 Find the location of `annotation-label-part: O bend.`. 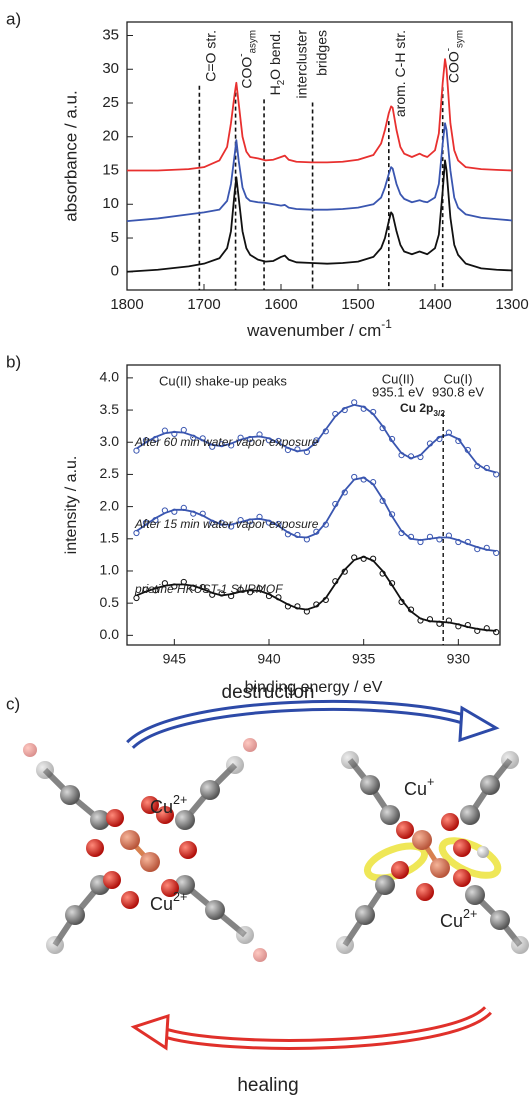

annotation-label-part: O bend. is located at coordinates (275, 55).